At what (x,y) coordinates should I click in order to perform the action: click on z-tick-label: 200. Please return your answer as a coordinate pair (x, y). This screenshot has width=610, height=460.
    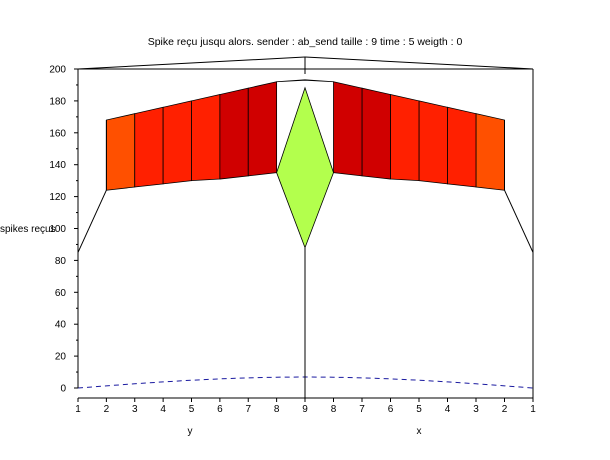
    Looking at the image, I should click on (57, 70).